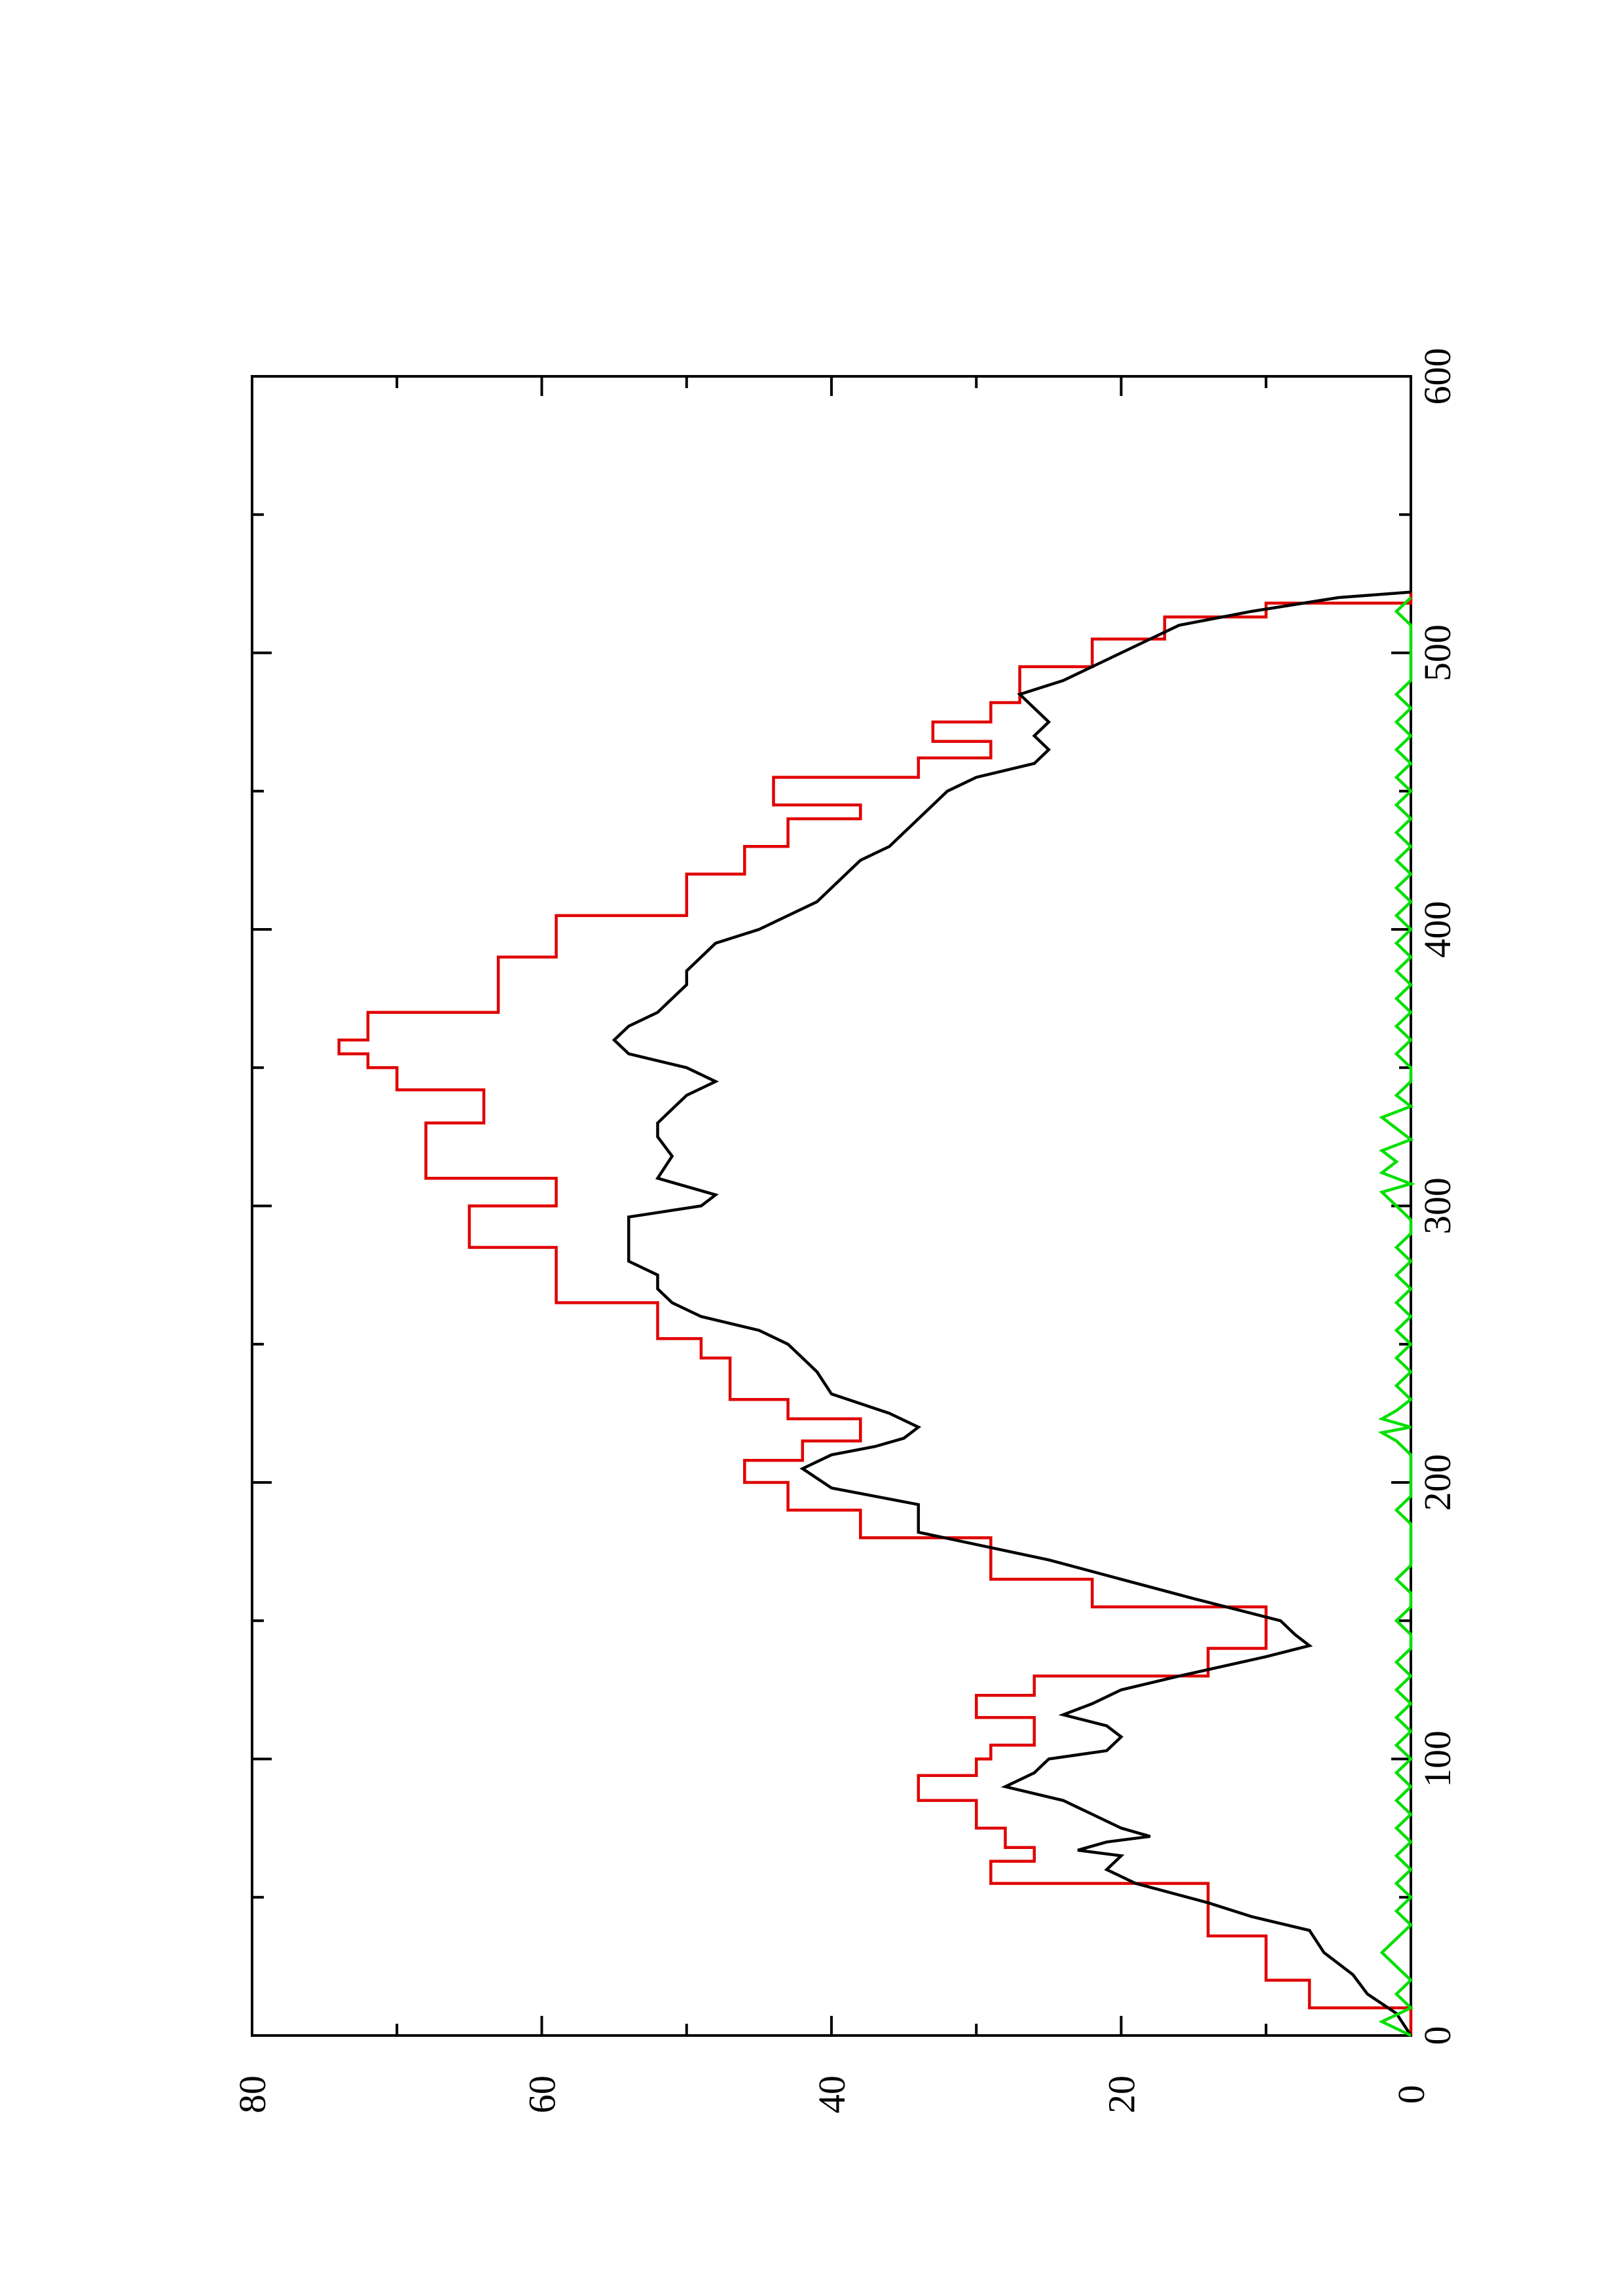 The image size is (1623, 2296). I want to click on x-tick-label: 200, so click(1437, 1482).